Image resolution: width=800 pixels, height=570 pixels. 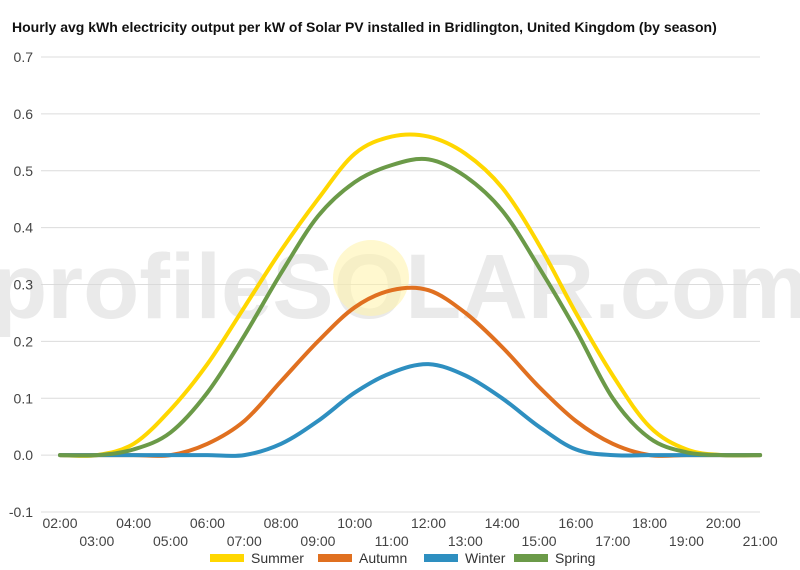 I want to click on y-tick-label: -0.1, so click(x=21, y=512).